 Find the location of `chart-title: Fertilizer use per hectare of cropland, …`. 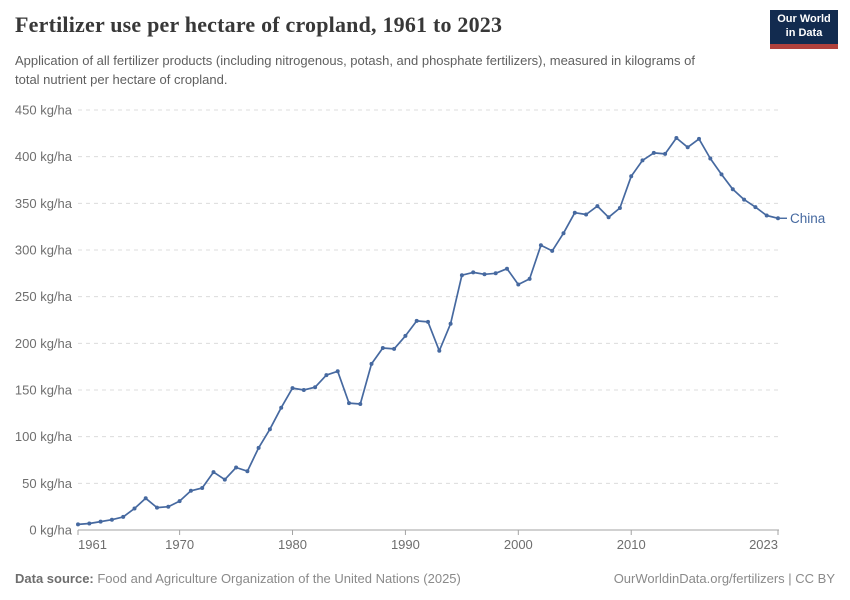

chart-title: Fertilizer use per hectare of cropland, … is located at coordinates (259, 24).